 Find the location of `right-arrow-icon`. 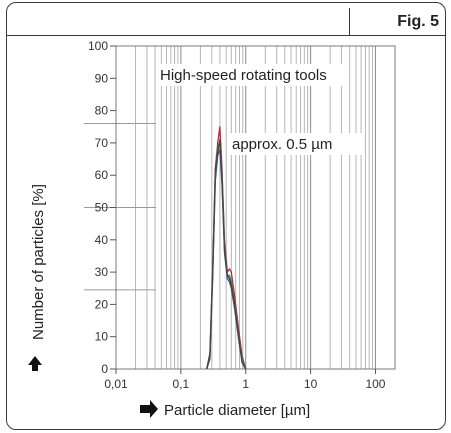

right-arrow-icon is located at coordinates (149, 409).